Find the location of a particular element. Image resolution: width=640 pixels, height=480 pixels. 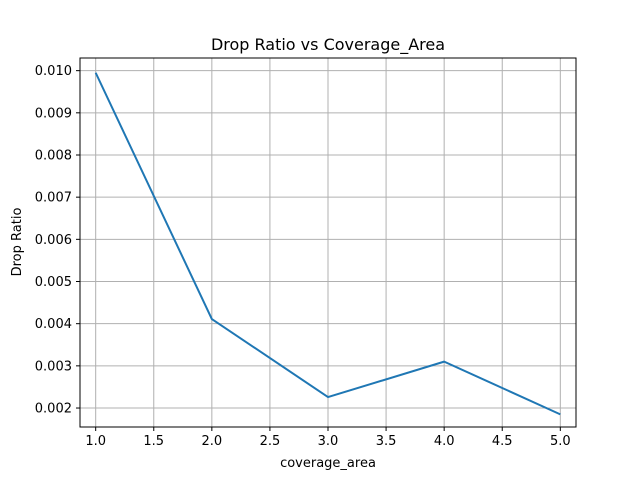

x-tick-label: 1.0 is located at coordinates (95, 441).